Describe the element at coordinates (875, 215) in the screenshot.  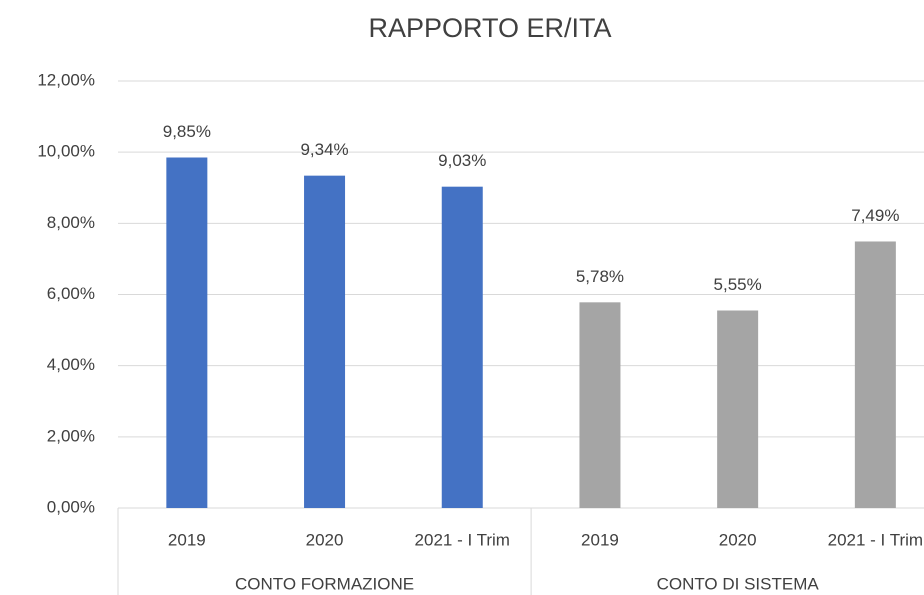
I see `data-label: 7,49%` at that location.